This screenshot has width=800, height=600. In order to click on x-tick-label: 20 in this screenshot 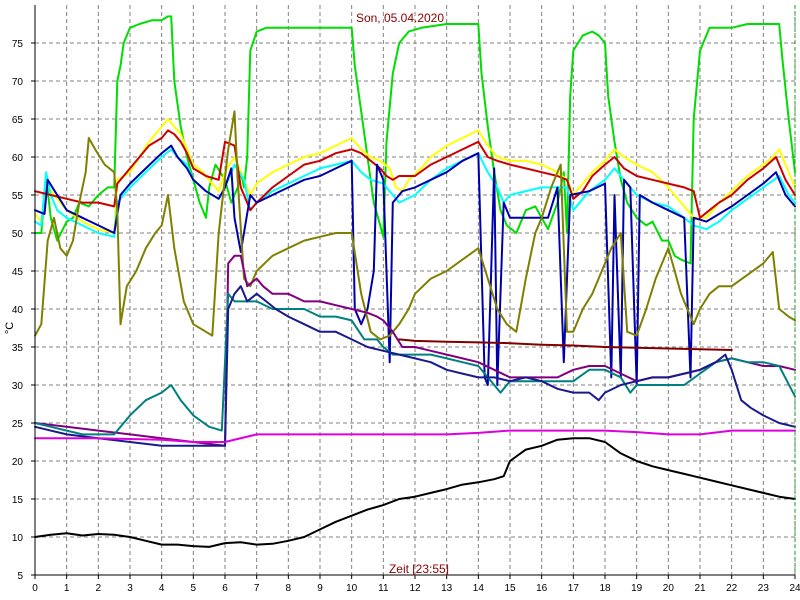, I will do `click(669, 588)`.